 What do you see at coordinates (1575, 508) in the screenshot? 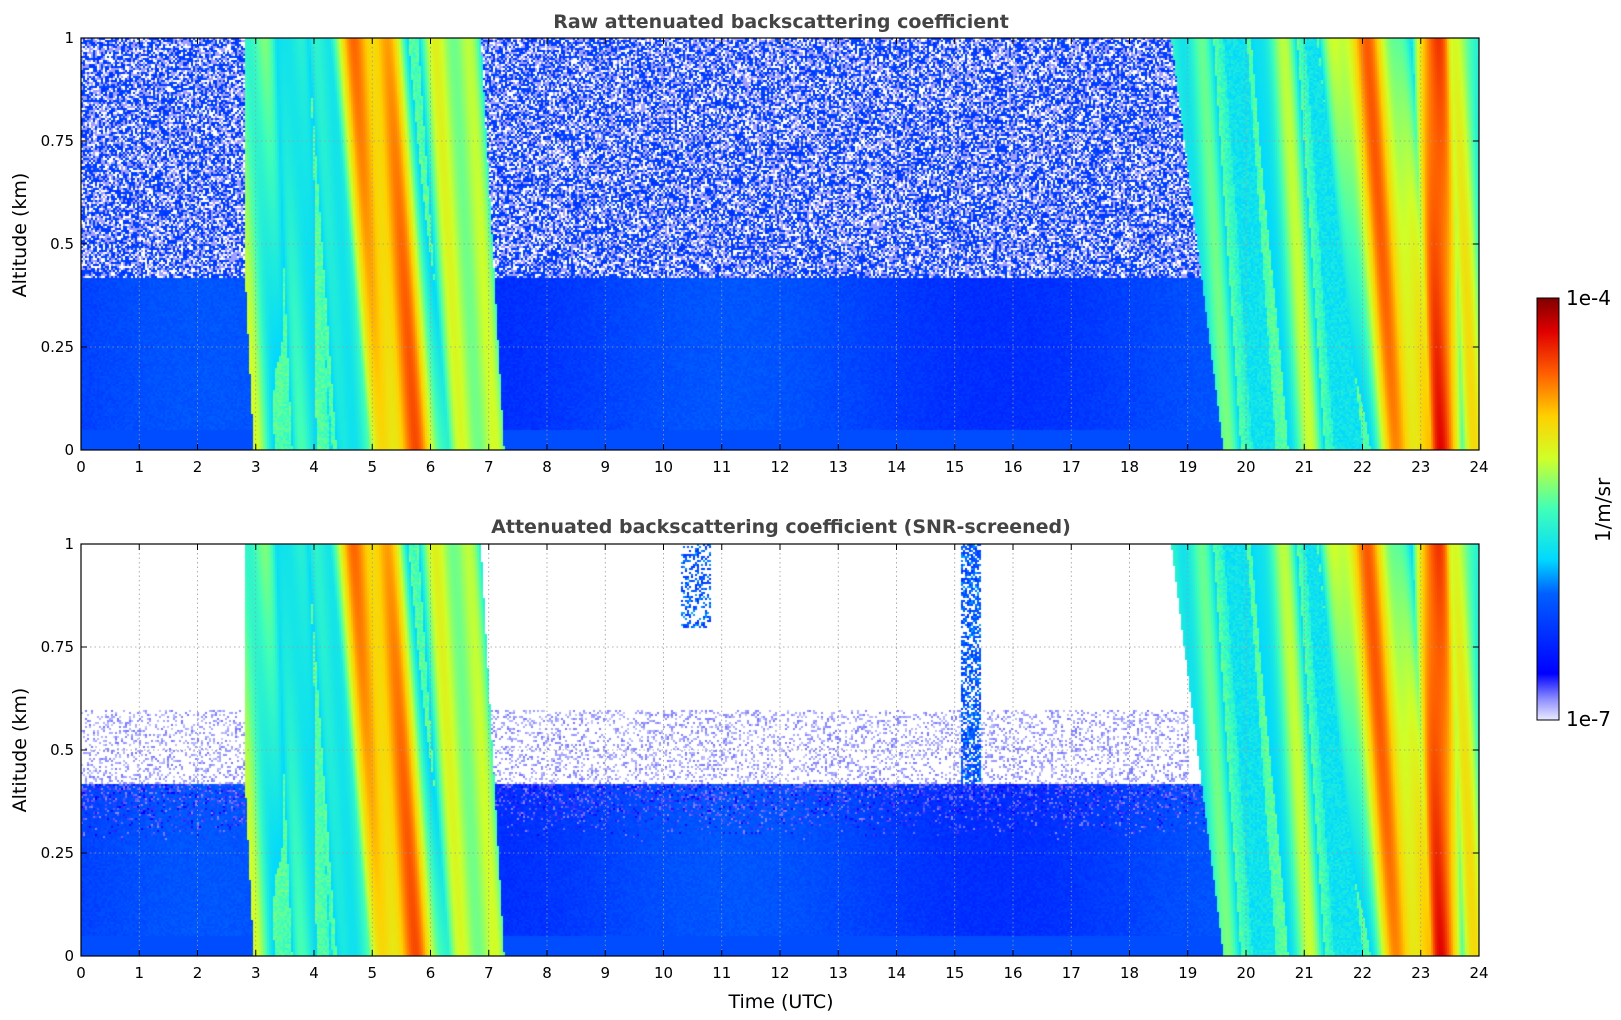
I see `colorbar: 1e-4 1e-7 1/m/sr` at bounding box center [1575, 508].